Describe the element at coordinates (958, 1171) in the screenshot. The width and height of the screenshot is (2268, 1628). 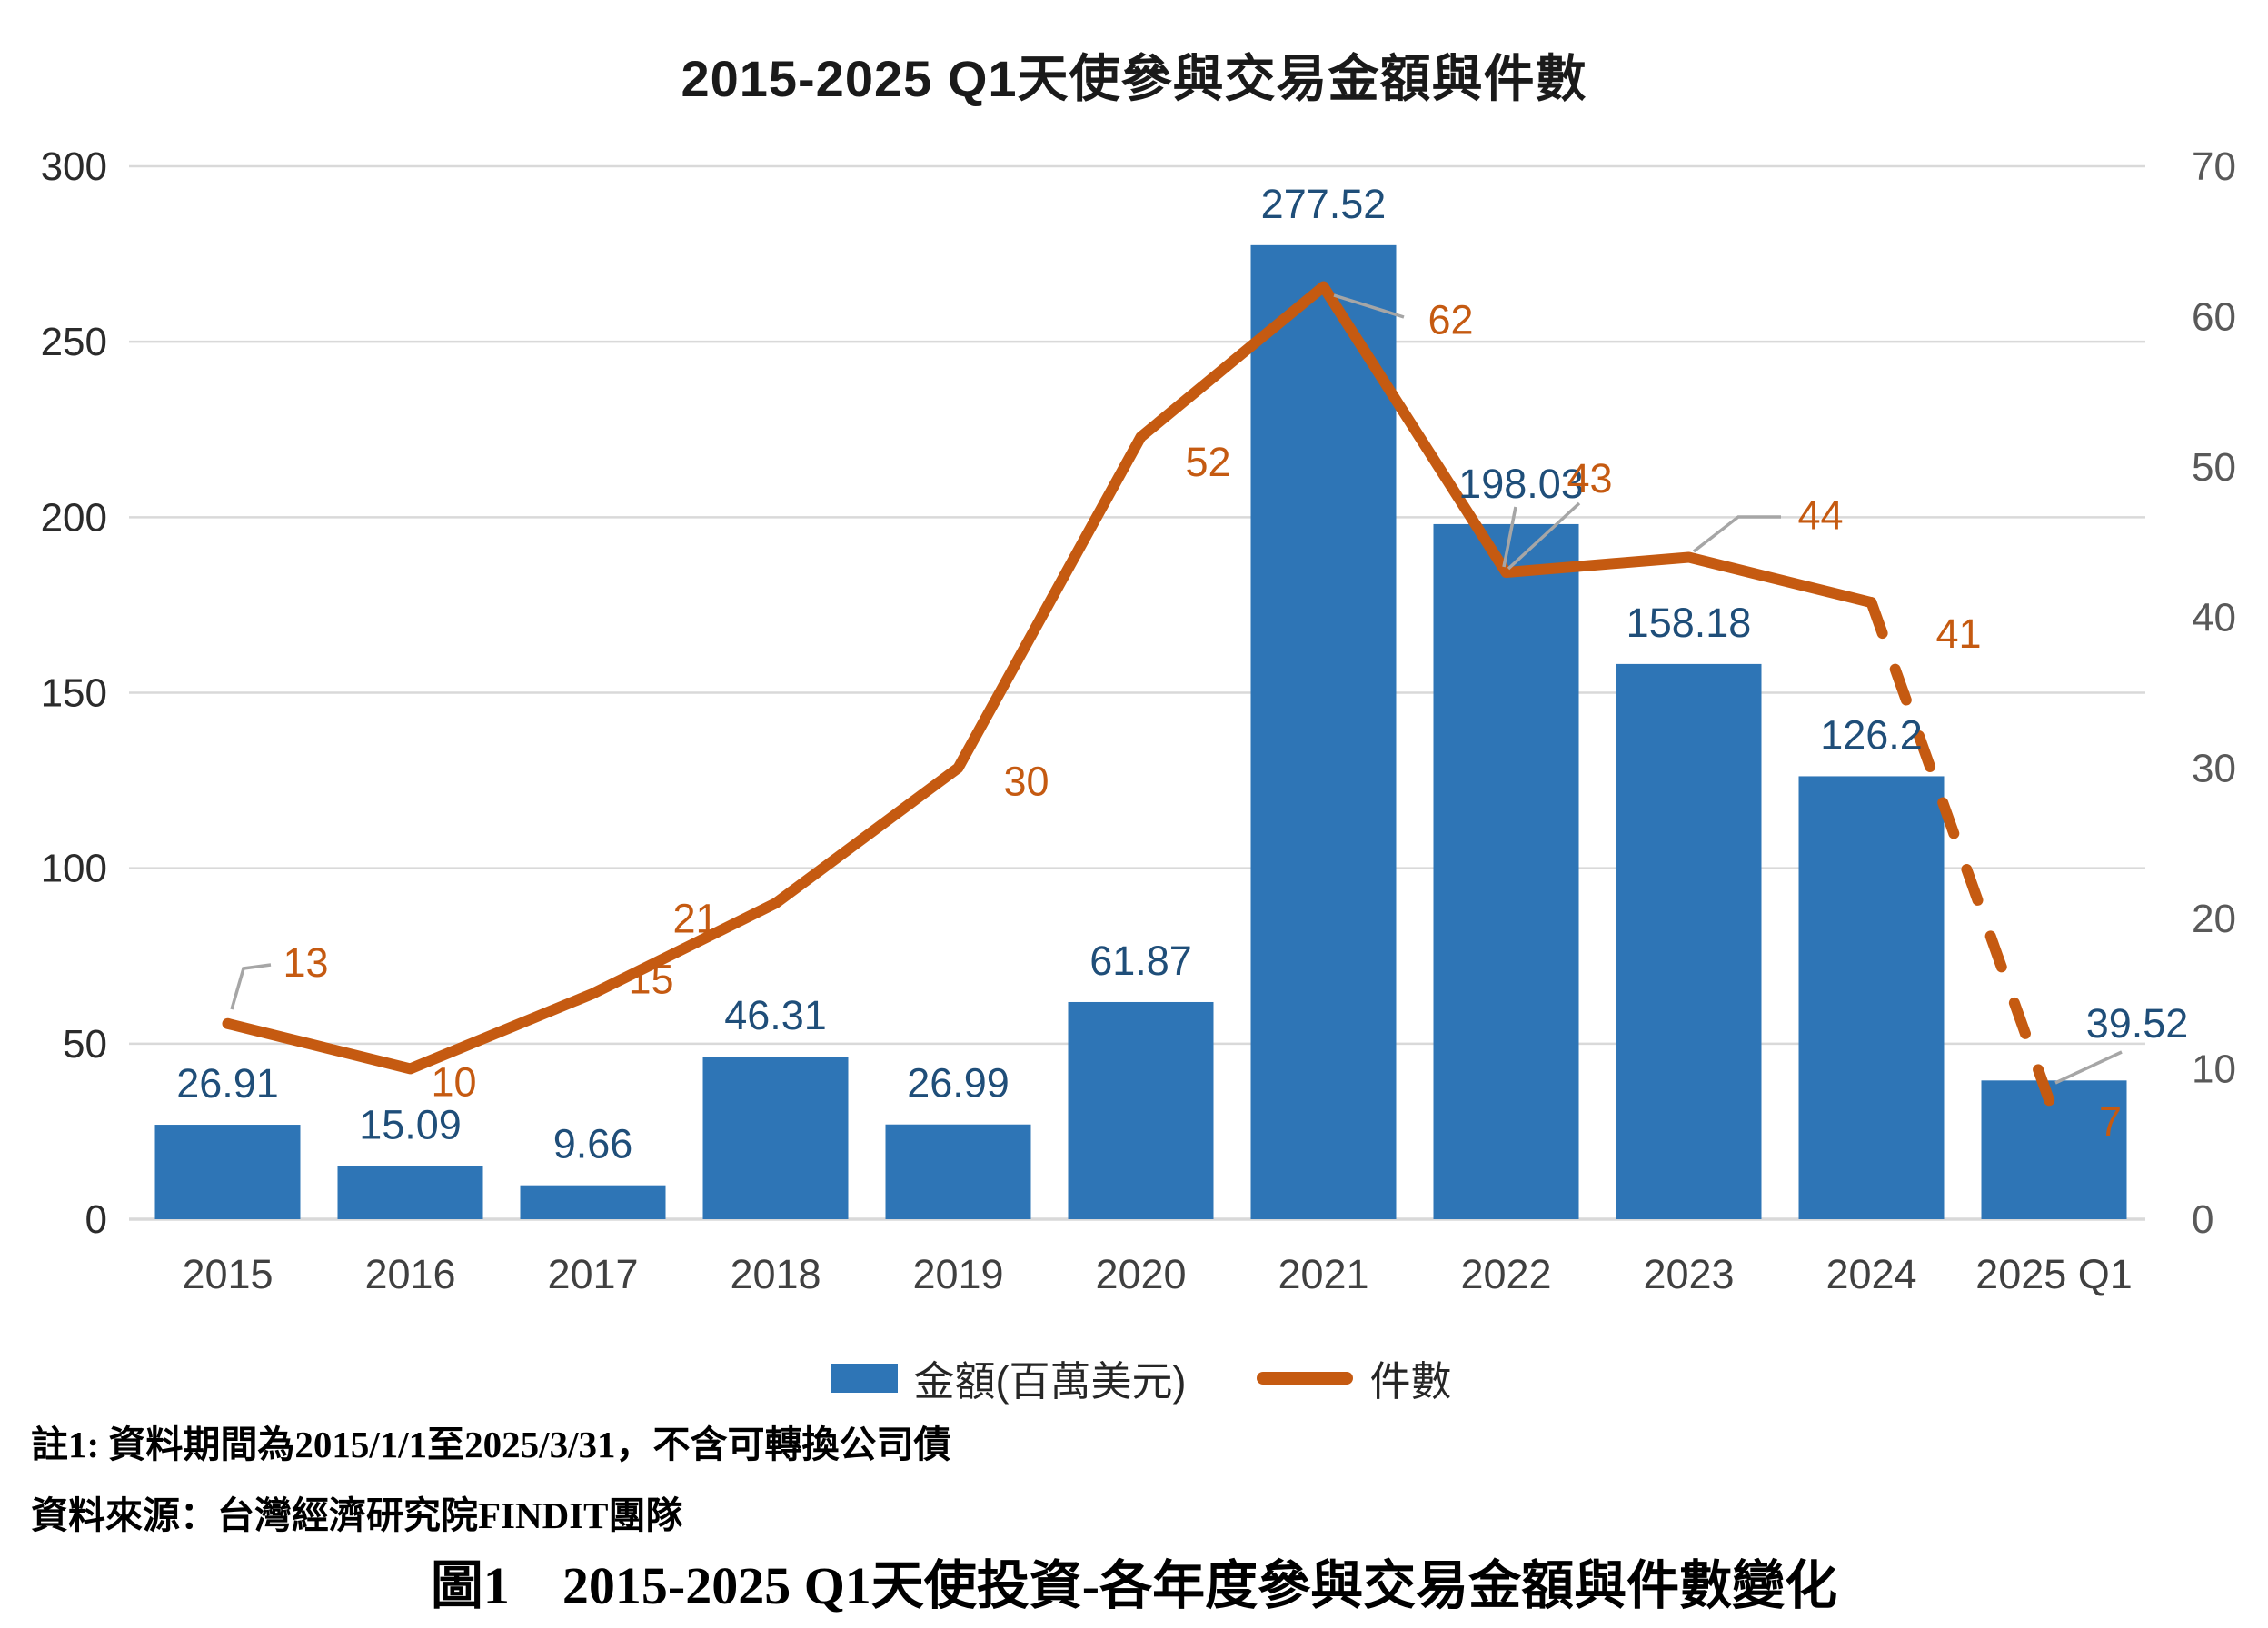
I see `bar-2019` at that location.